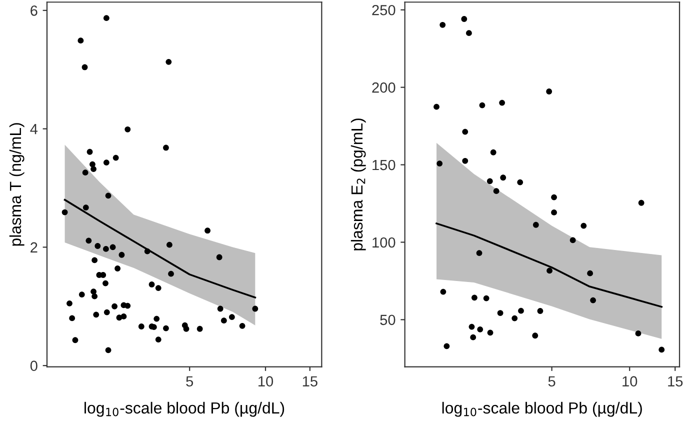 The image size is (685, 424). What do you see at coordinates (16, 184) in the screenshot?
I see `y-axis-title: plasma T (ng/mL)` at bounding box center [16, 184].